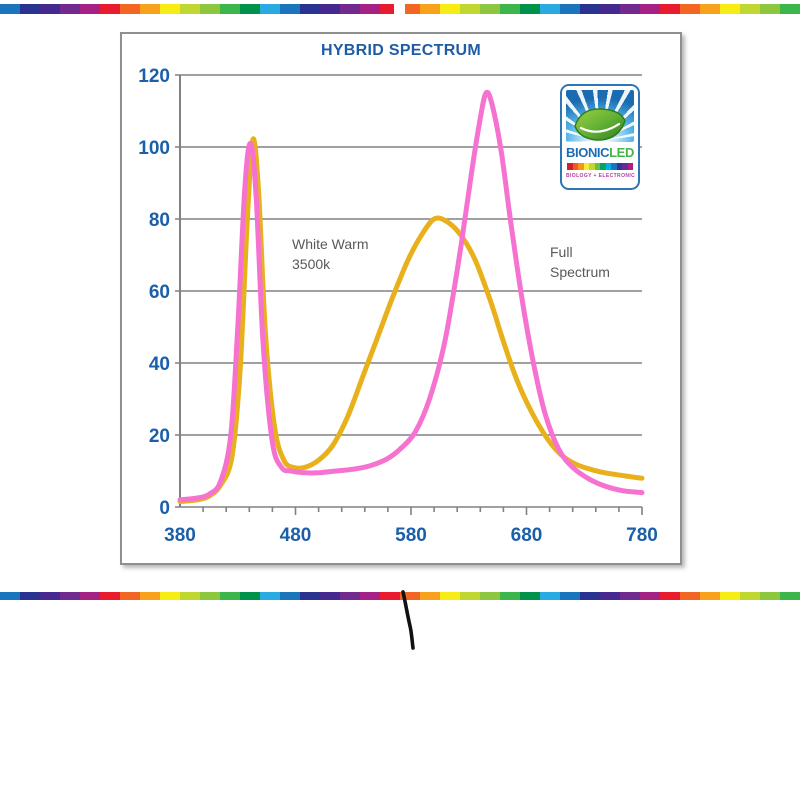  I want to click on logo-tagline: BIOLOGY + ELECTRONIC, so click(601, 176).